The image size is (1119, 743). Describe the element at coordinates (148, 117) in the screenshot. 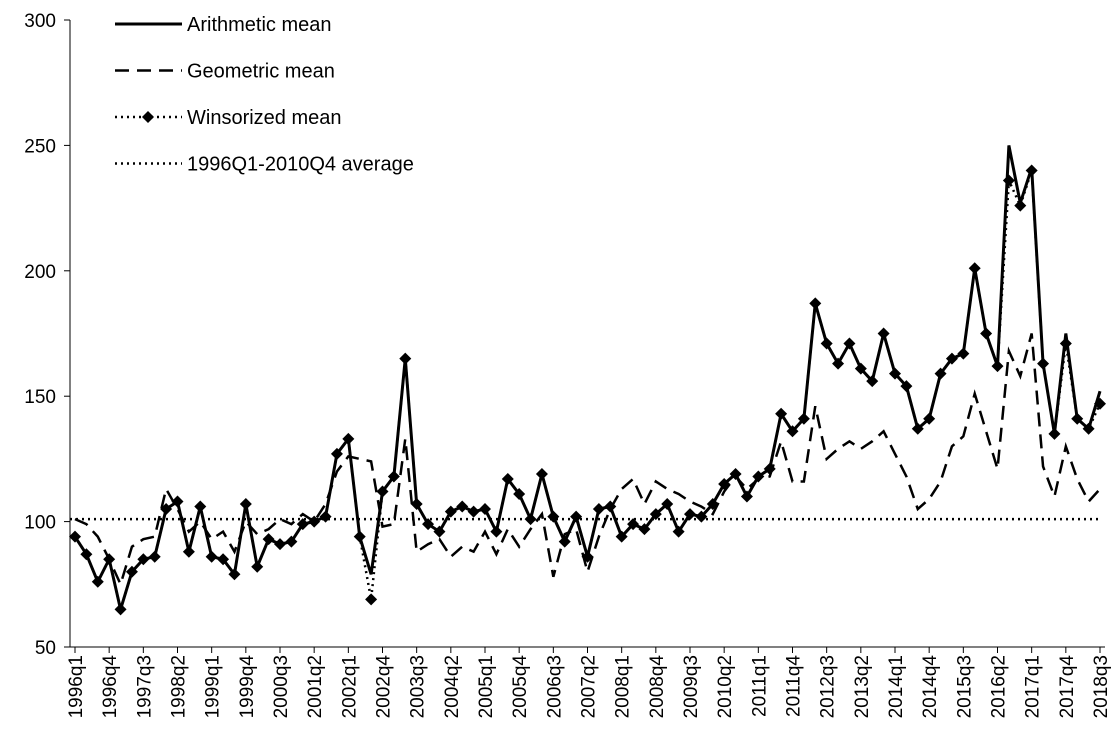

I see `legend-marker` at that location.